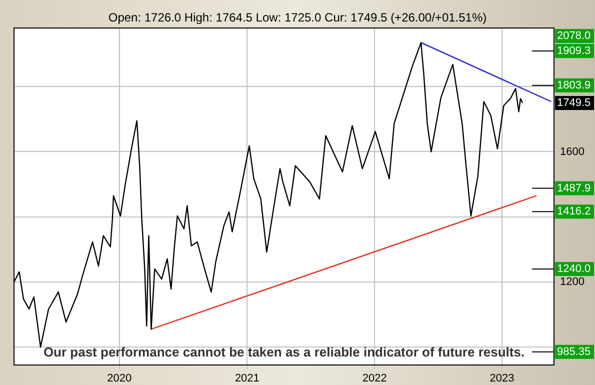 The image size is (595, 385). What do you see at coordinates (374, 378) in the screenshot?
I see `x-tick-label: 2022` at bounding box center [374, 378].